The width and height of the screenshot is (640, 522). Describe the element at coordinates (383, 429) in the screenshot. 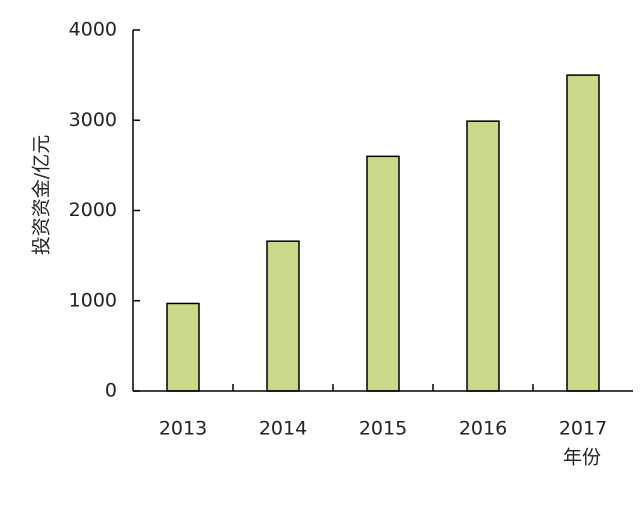

I see `x-tick-label: 2015` at that location.